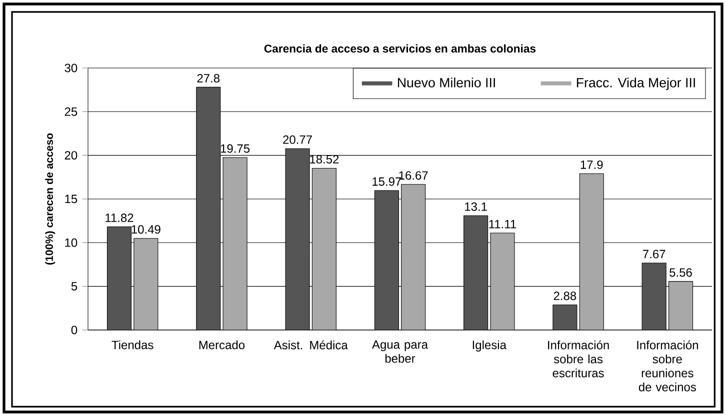 This screenshot has height=416, width=726. I want to click on x-tick-label: Tiendas, so click(133, 345).